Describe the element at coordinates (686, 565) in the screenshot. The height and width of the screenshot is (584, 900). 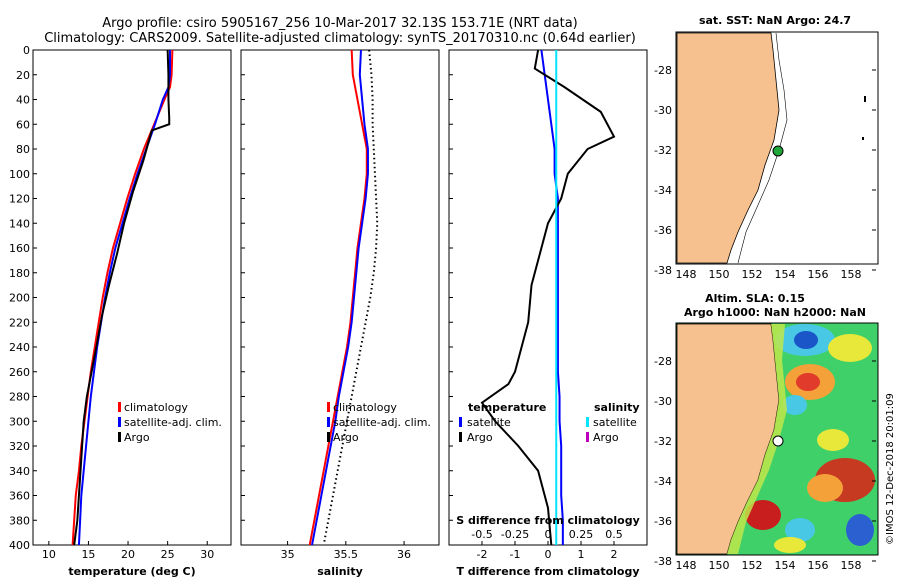
I see `map-lon-label: 148` at that location.